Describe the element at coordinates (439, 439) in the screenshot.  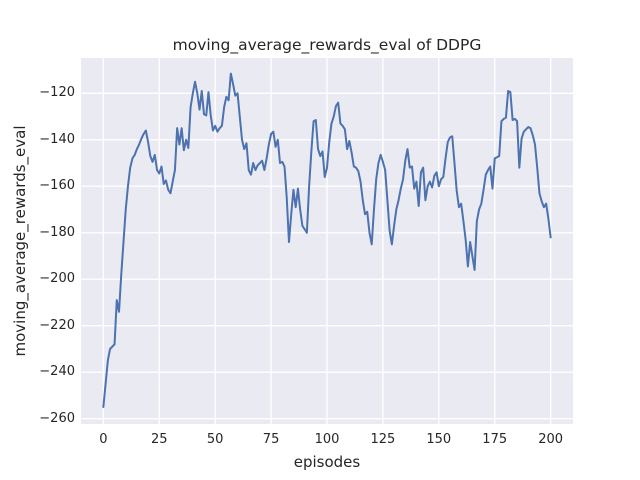
I see `x-tick-label: 150` at that location.